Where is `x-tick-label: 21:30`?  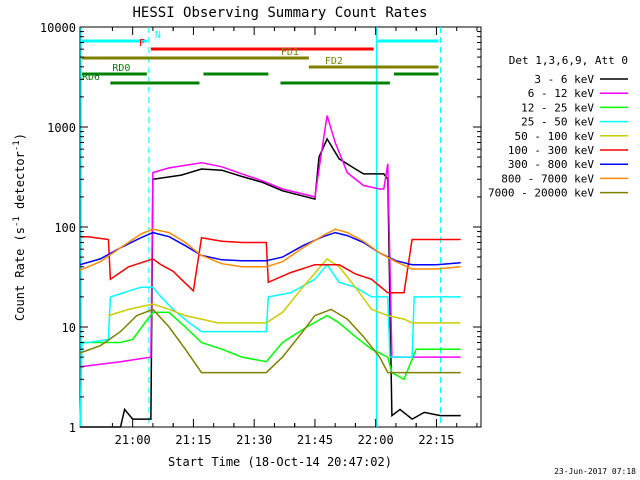 x-tick-label: 21:30 is located at coordinates (254, 440).